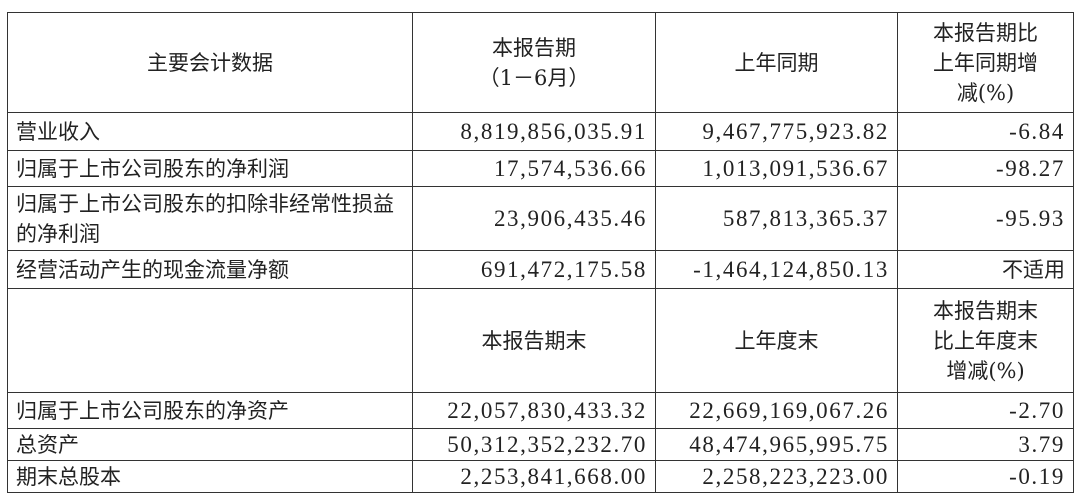 Image resolution: width=1080 pixels, height=497 pixels. What do you see at coordinates (776, 410) in the screenshot?
I see `prior-value: 22,669,169,067.26` at bounding box center [776, 410].